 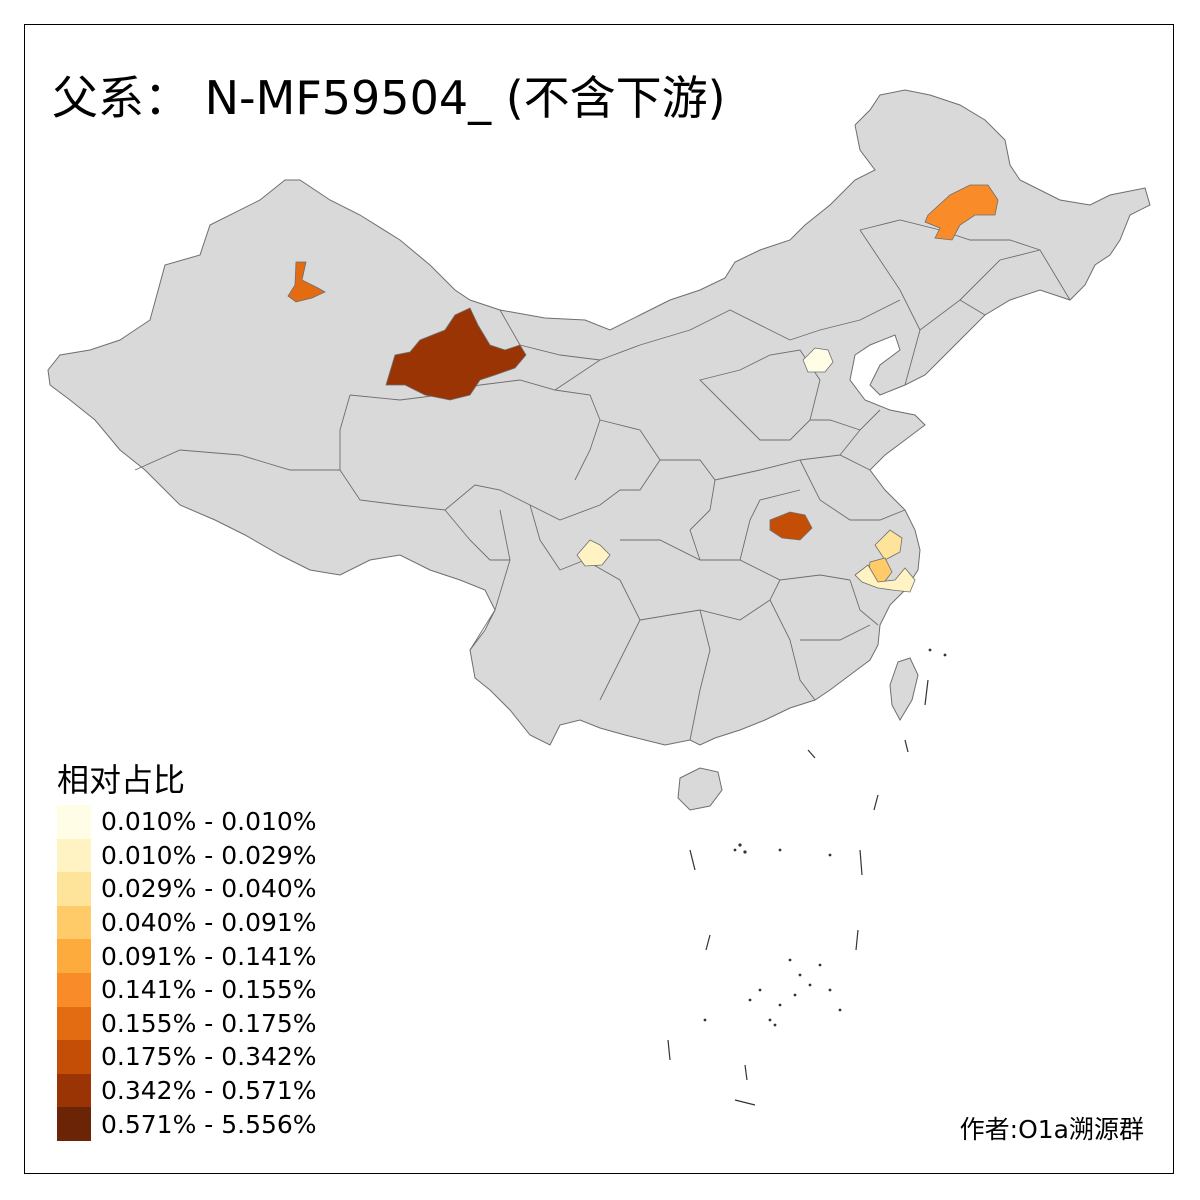 What do you see at coordinates (700, 789) in the screenshot?
I see `hainan-island` at bounding box center [700, 789].